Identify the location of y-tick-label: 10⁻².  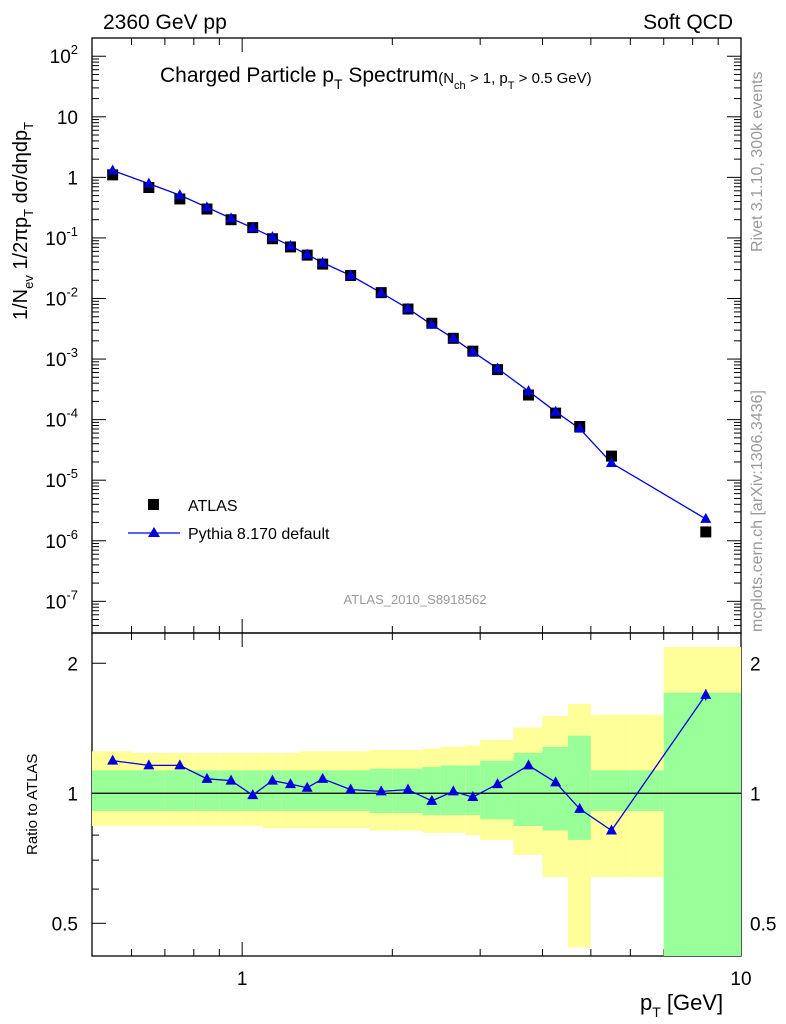
(61, 297).